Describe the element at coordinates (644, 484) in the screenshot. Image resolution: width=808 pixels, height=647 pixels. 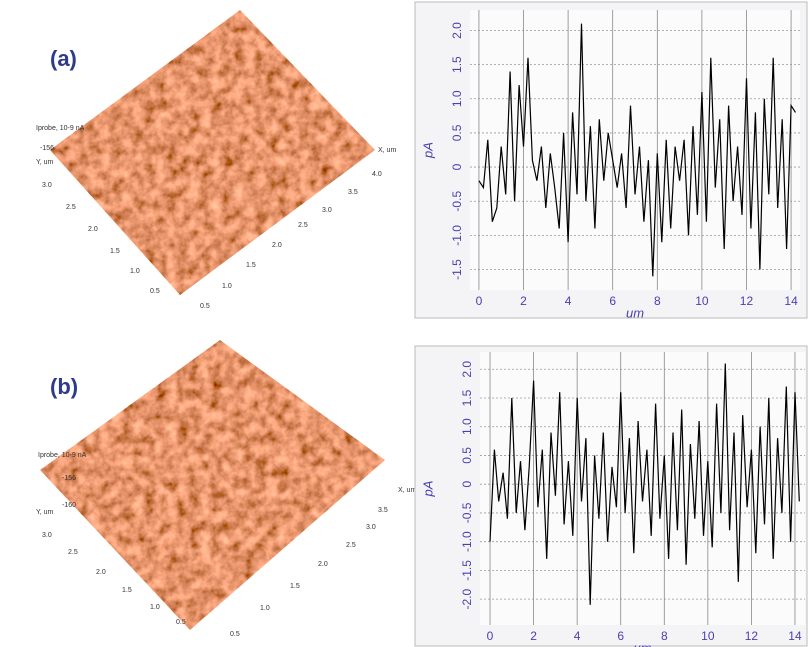
I see `profile-line` at that location.